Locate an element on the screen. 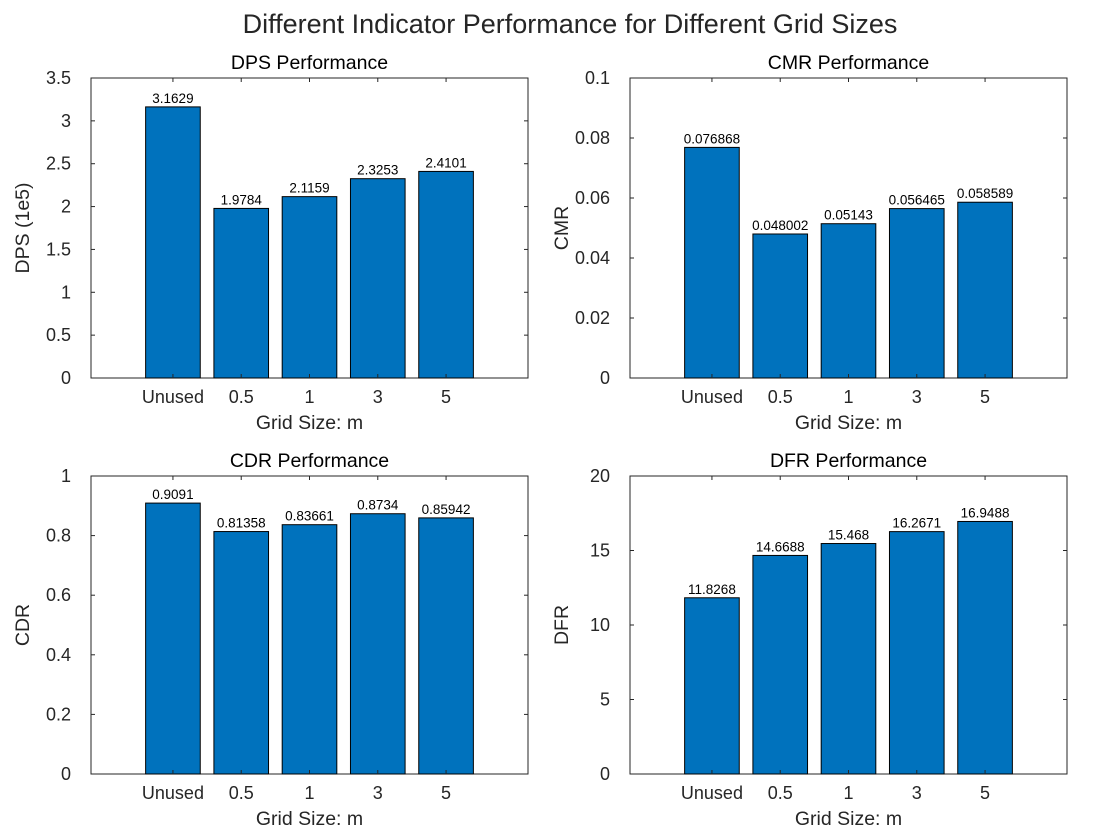 The width and height of the screenshot is (1120, 840). dfr-x-tick-label-unused: Unused is located at coordinates (712, 793).